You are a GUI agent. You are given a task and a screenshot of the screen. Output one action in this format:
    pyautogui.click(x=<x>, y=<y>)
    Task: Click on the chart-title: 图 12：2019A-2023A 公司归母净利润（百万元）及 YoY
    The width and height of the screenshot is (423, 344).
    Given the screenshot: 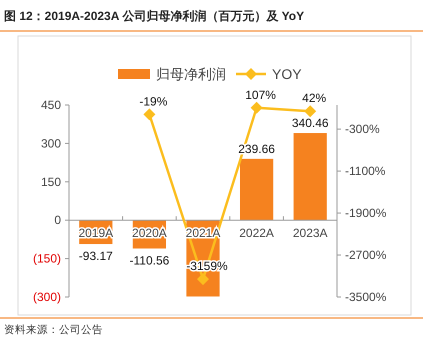 What is the action you would take?
    pyautogui.click(x=154, y=16)
    